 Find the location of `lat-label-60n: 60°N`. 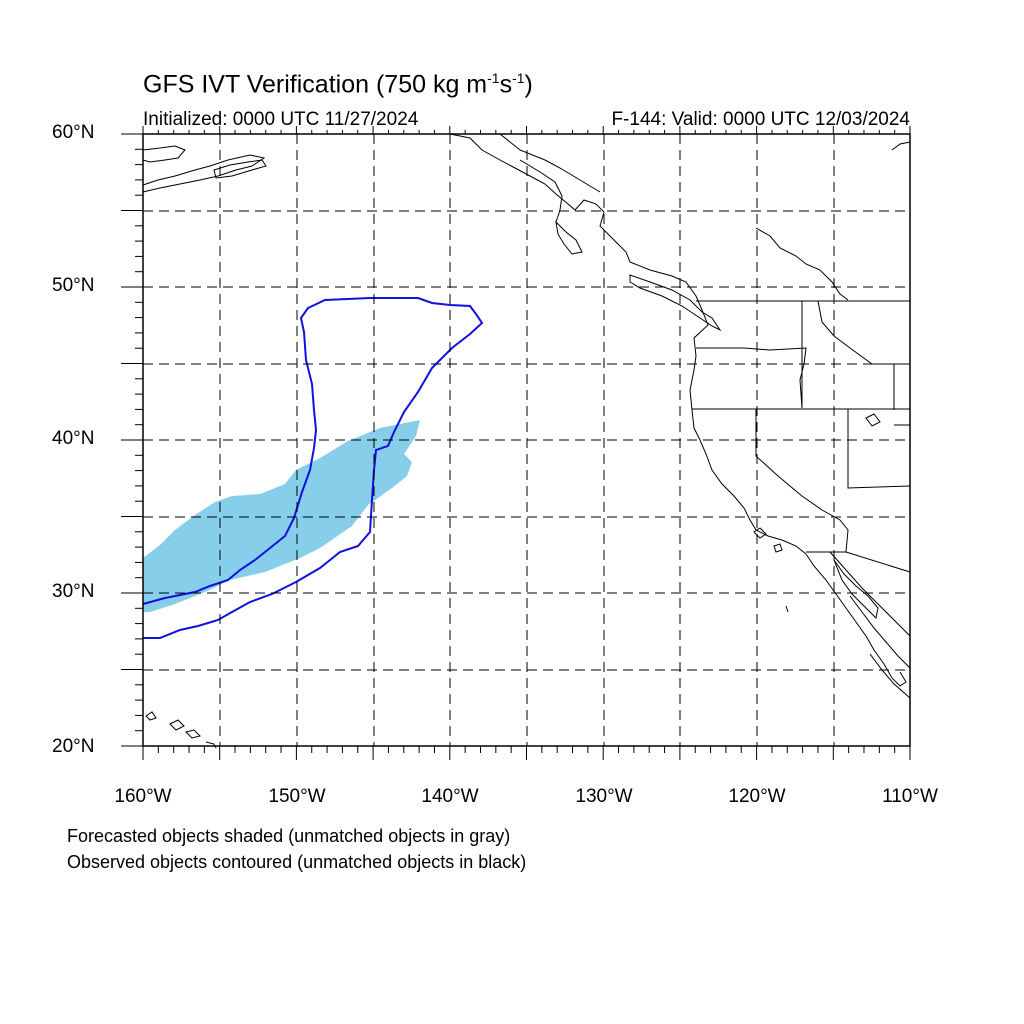

lat-label-60n: 60°N is located at coordinates (73, 132).